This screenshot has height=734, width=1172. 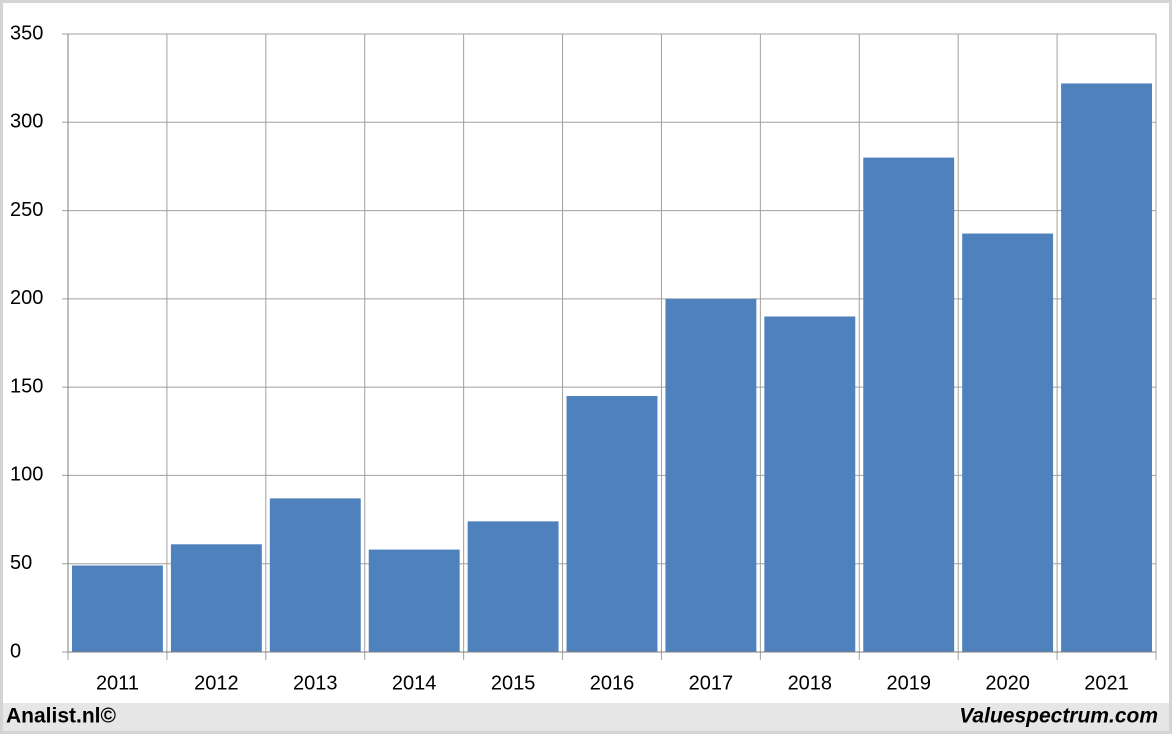 I want to click on x-tick-label: 2020, so click(x=1007, y=683).